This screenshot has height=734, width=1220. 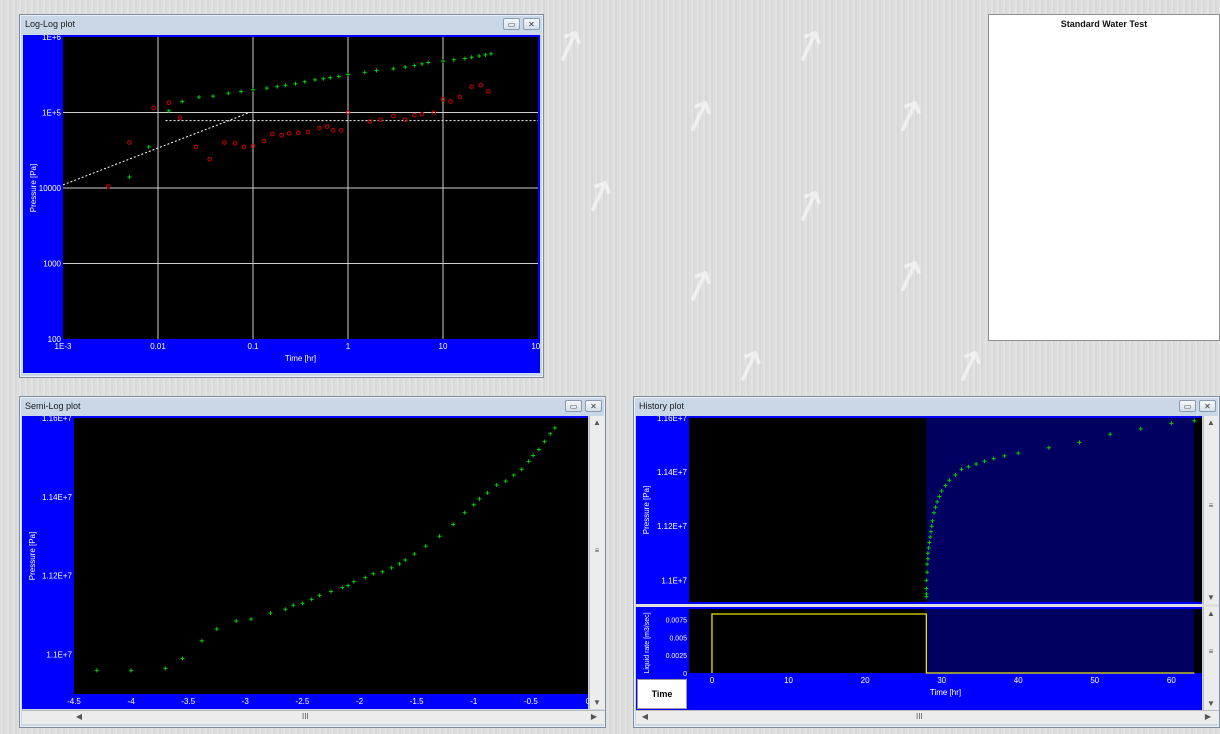 I want to click on time-button: Time, so click(x=662, y=694).